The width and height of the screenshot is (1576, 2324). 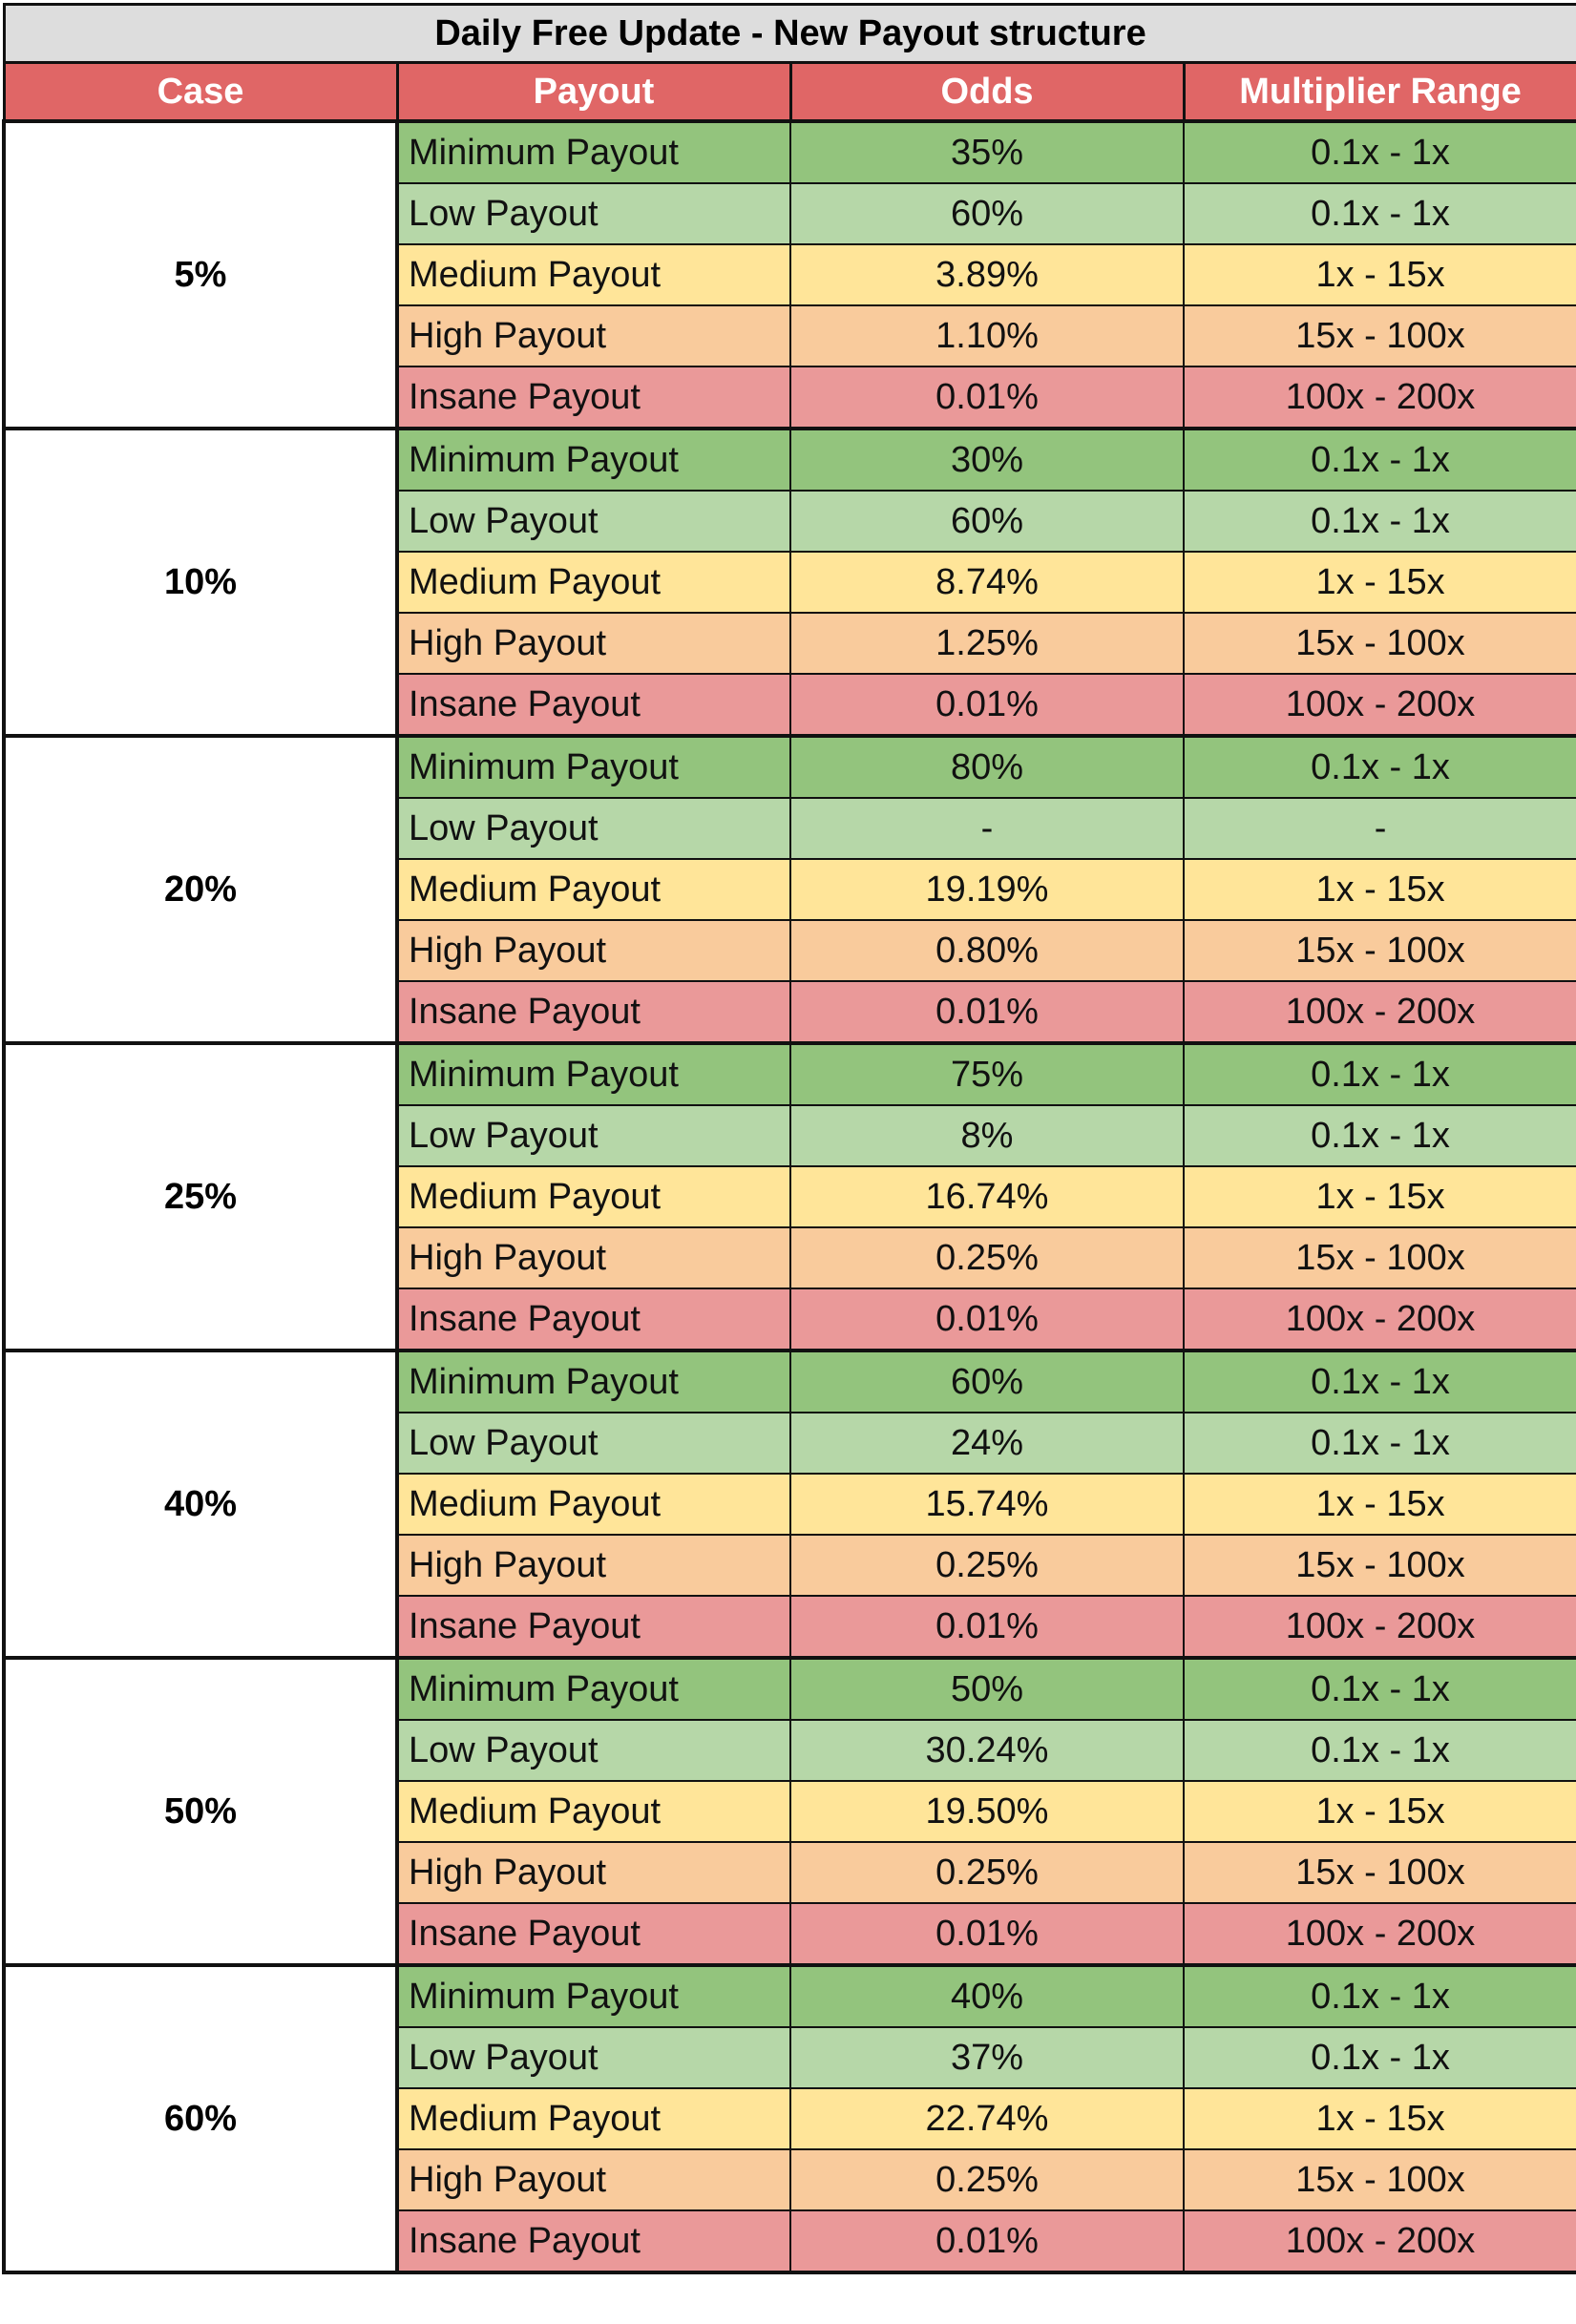 I want to click on case-cell: 25%, so click(x=201, y=1196).